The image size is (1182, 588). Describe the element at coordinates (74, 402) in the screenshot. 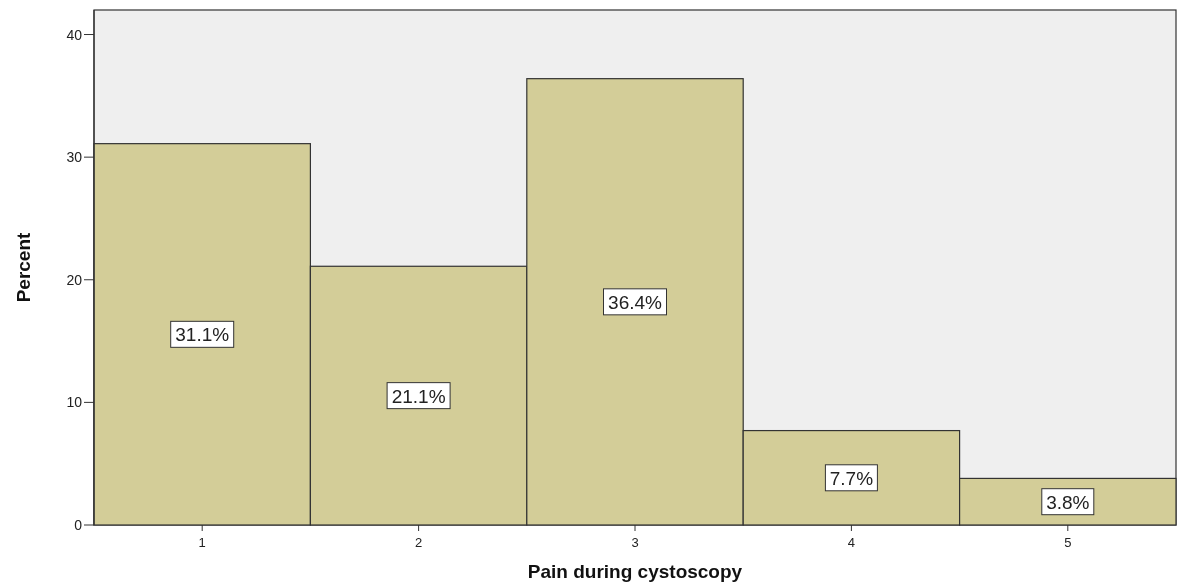

I see `y-tick-label: 10` at that location.